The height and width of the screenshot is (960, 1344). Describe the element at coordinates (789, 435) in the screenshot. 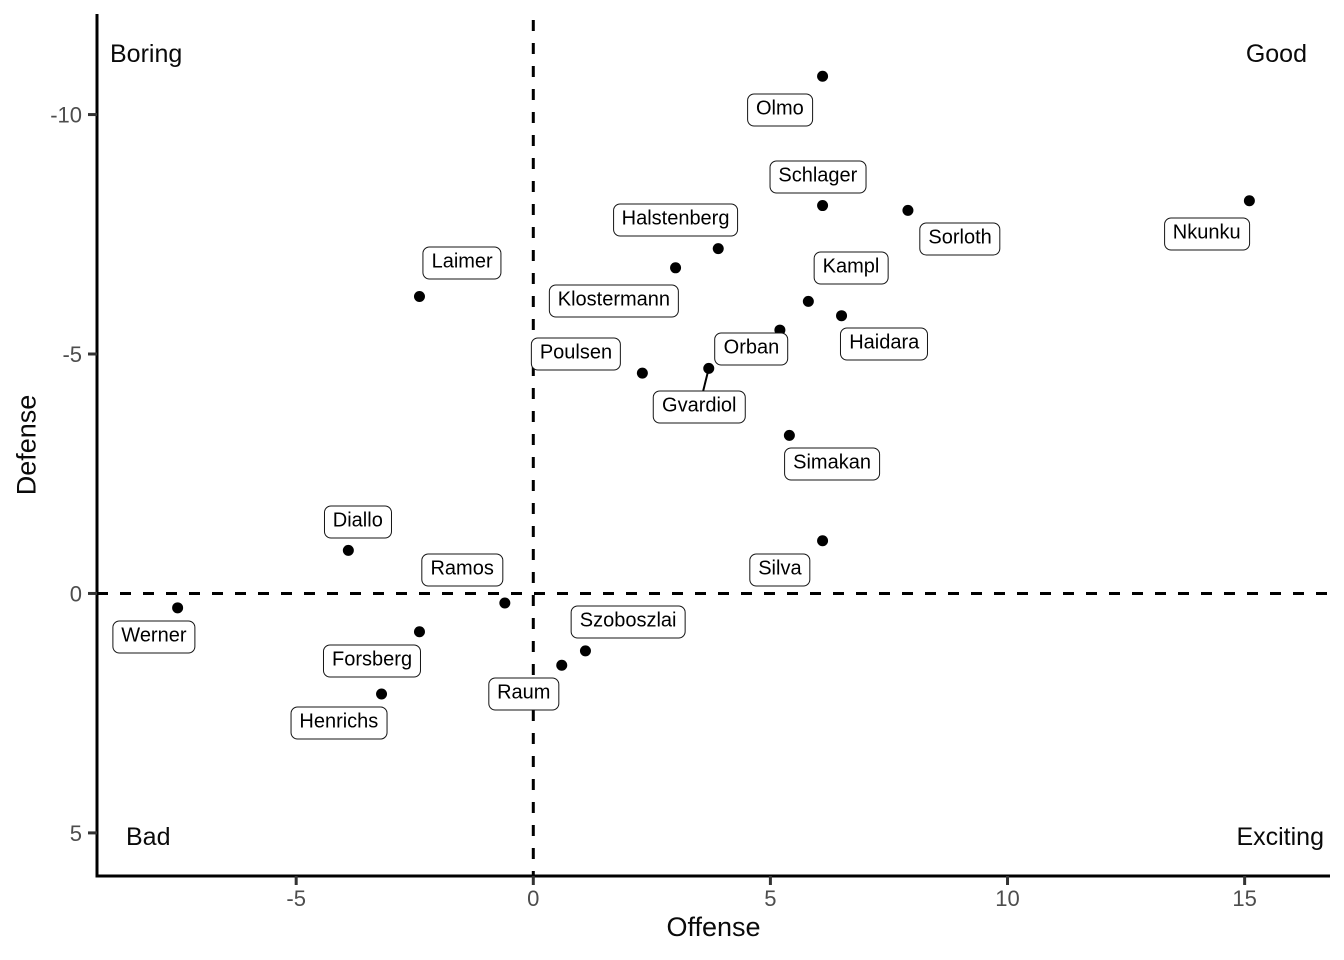

I see `data-point-simakan` at that location.